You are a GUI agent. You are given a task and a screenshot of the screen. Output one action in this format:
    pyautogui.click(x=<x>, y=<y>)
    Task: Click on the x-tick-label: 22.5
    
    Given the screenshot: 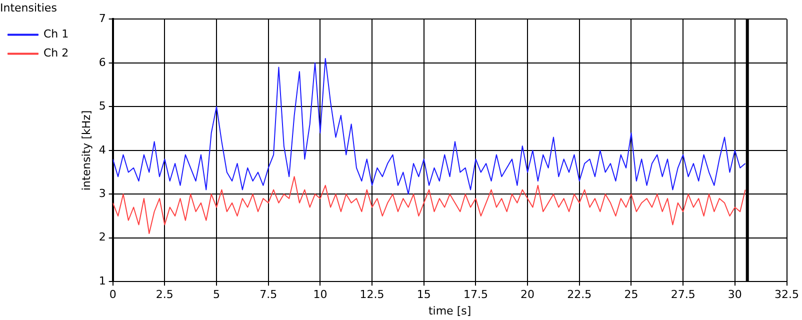 What is the action you would take?
    pyautogui.click(x=579, y=295)
    